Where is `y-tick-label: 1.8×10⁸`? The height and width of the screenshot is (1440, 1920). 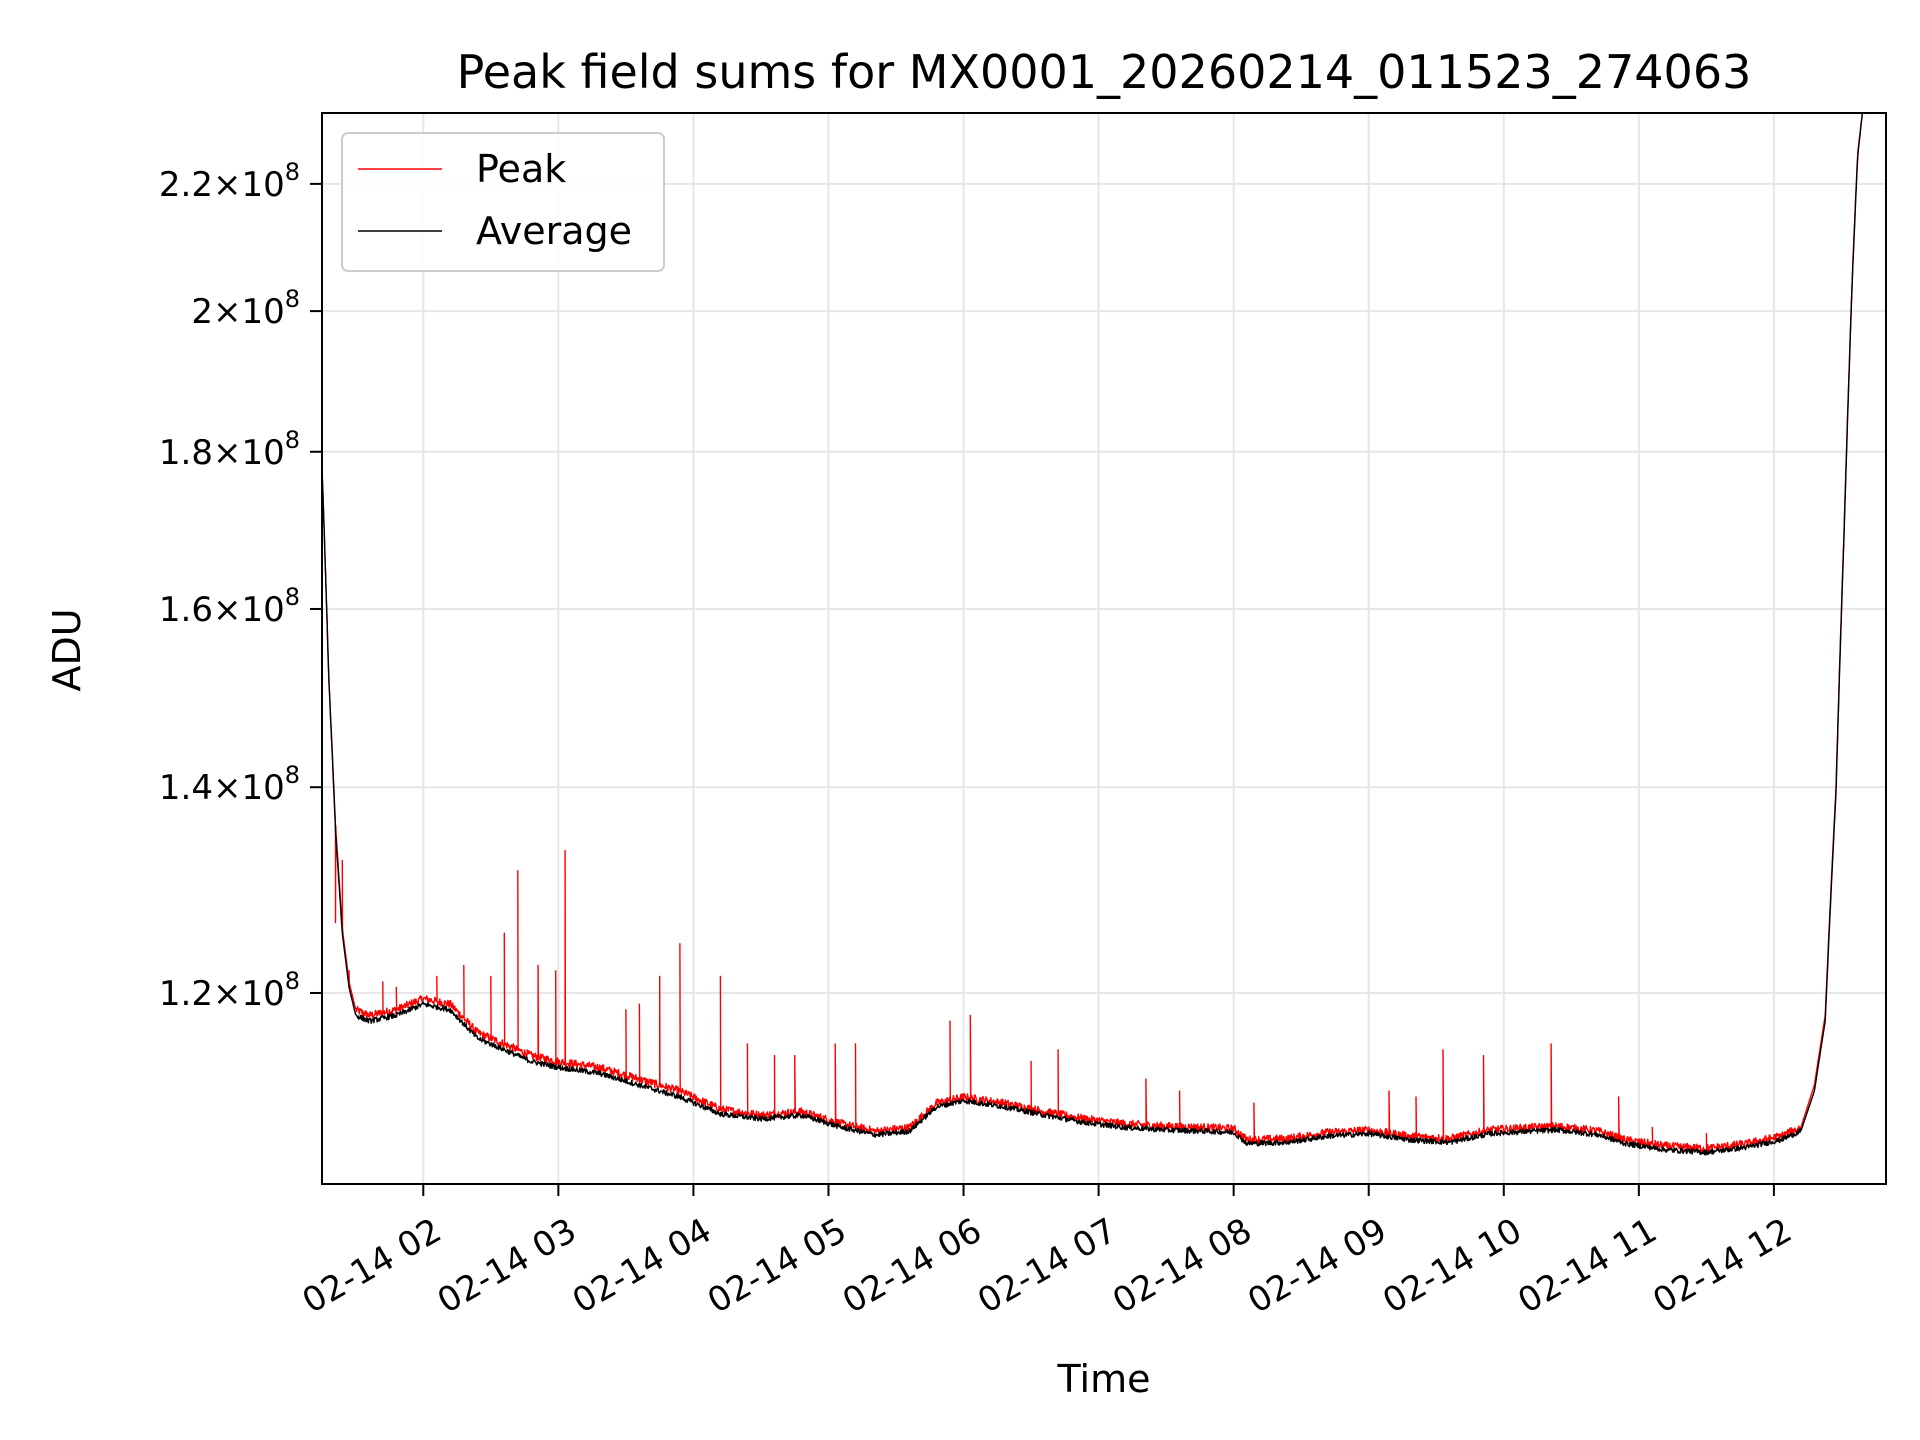
y-tick-label: 1.8×10⁸ is located at coordinates (229, 449).